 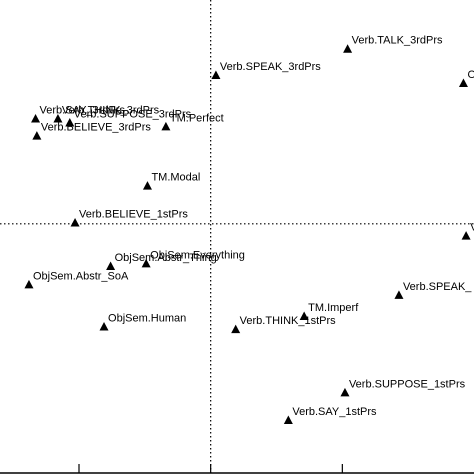 I want to click on point-label: Verb.SPEAK_, so click(x=437, y=287).